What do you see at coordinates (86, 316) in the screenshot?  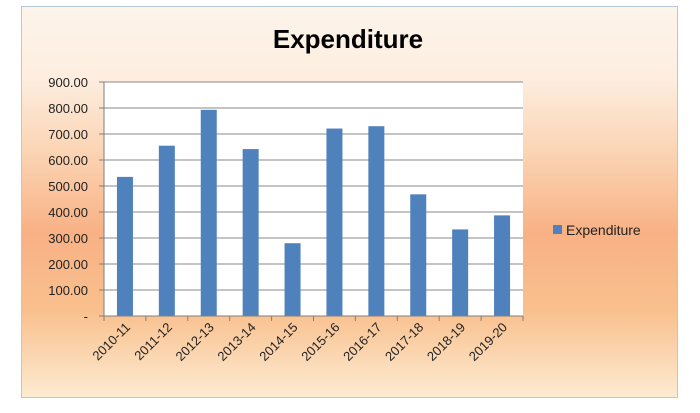 I see `y-tick-label: -` at bounding box center [86, 316].